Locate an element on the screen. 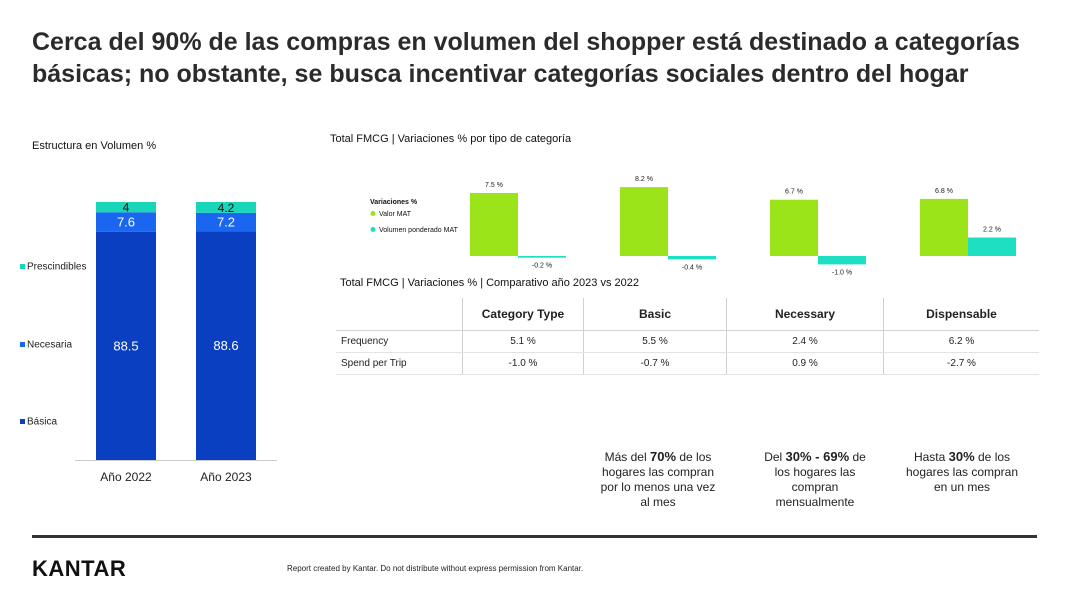 This screenshot has height=600, width=1068. row-label: Frequency is located at coordinates (399, 341).